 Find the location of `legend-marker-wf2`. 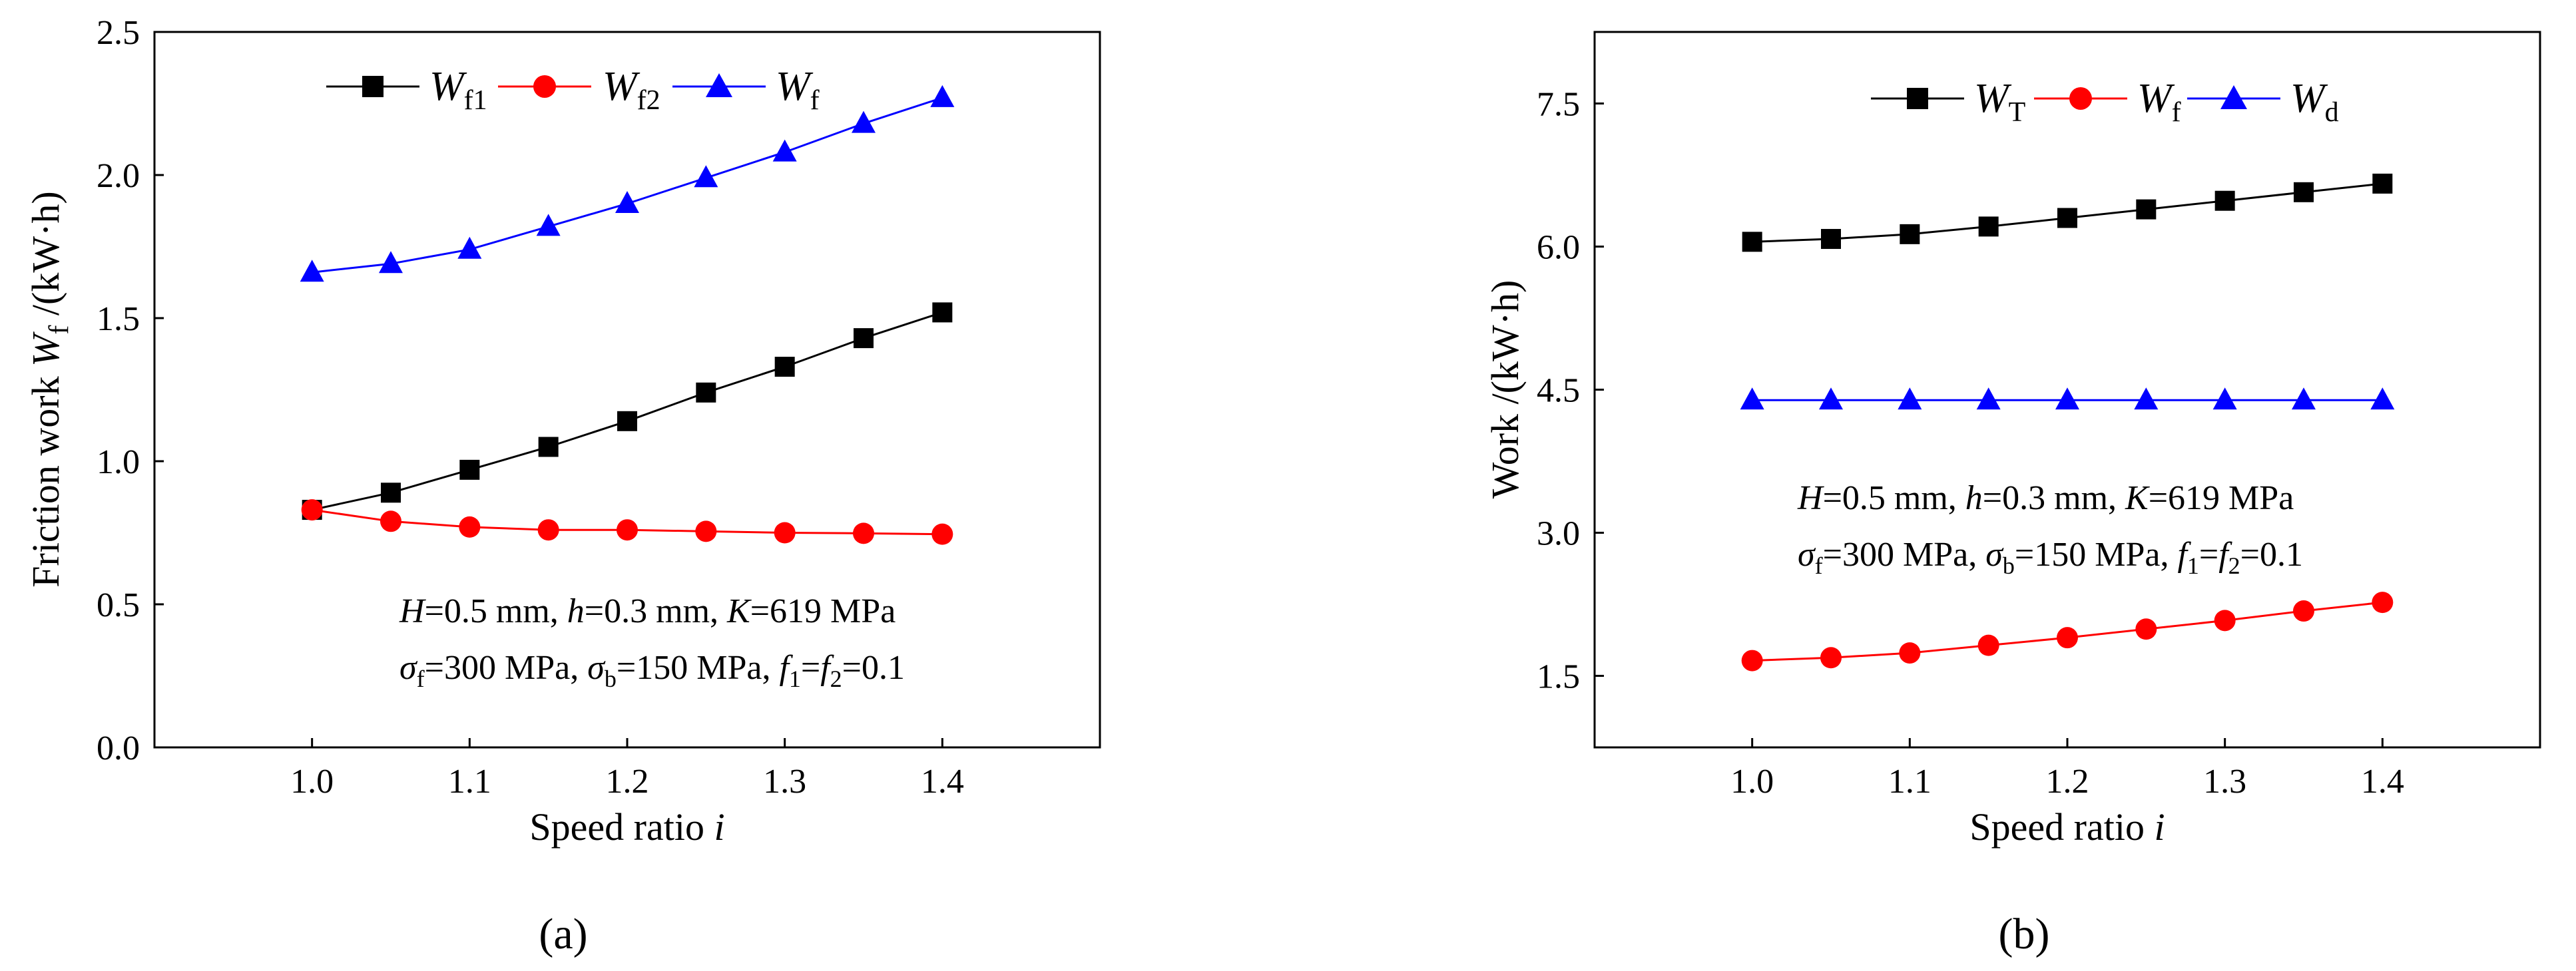

legend-marker-wf2 is located at coordinates (545, 86).